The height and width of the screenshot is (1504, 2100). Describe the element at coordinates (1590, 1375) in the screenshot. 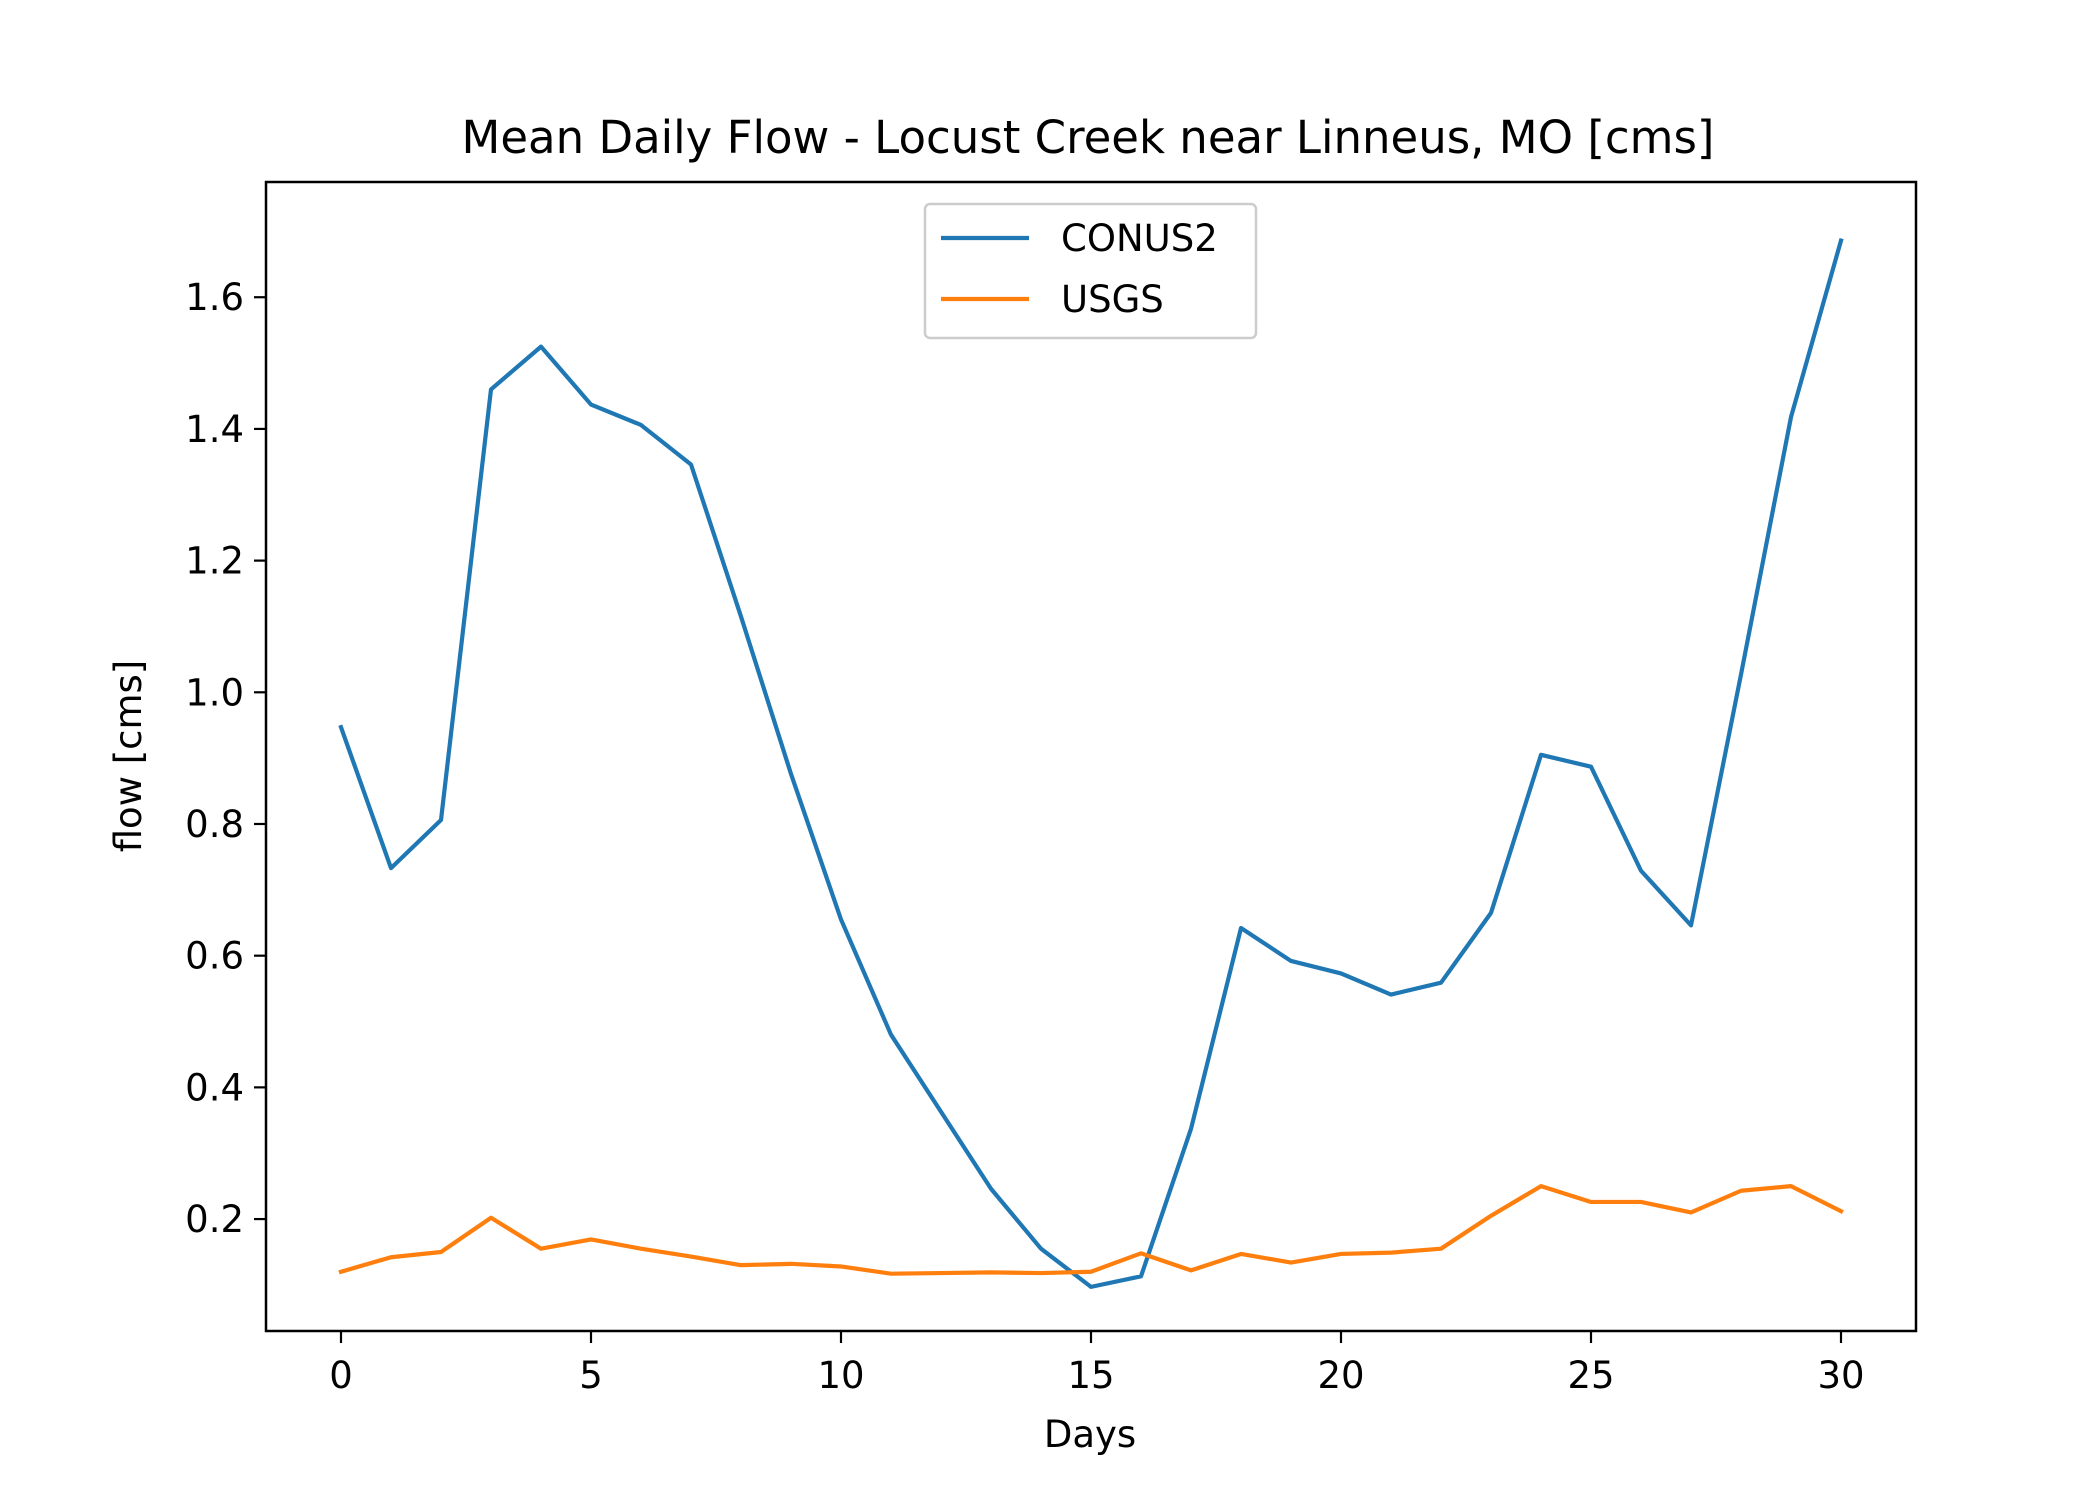

I see `x-tick-label: 25` at that location.